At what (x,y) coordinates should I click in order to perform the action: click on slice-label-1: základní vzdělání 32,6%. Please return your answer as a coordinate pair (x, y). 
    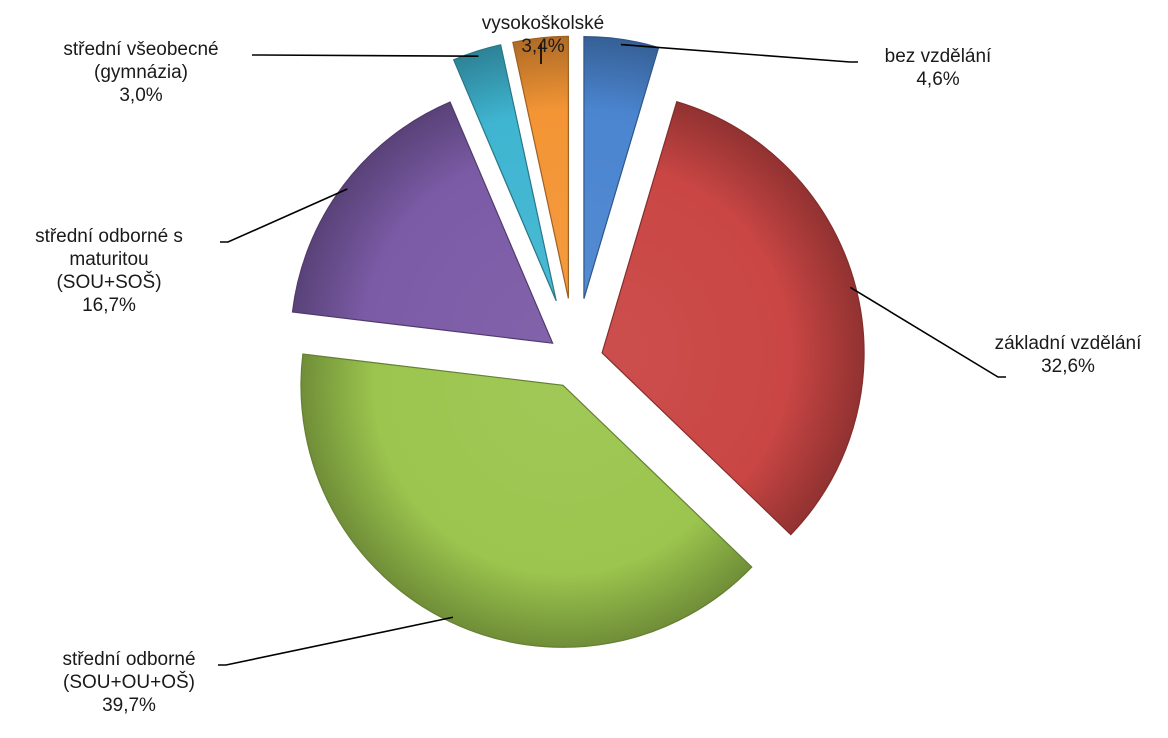
    Looking at the image, I should click on (1069, 355).